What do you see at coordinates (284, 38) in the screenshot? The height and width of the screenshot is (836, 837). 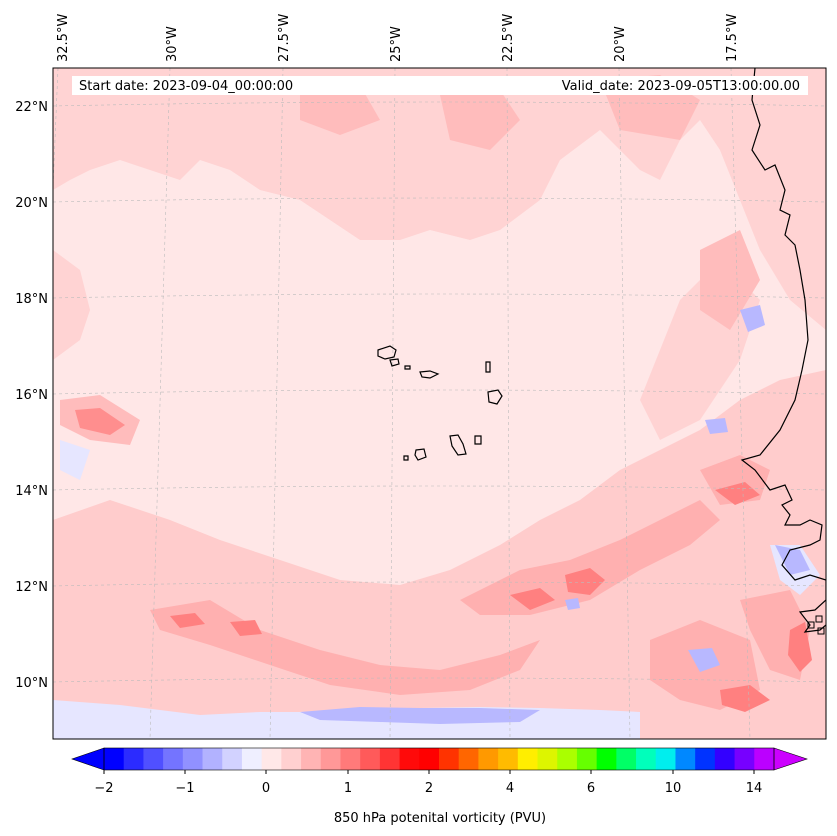 I see `lon-label-27-5w: 27.5°W` at bounding box center [284, 38].